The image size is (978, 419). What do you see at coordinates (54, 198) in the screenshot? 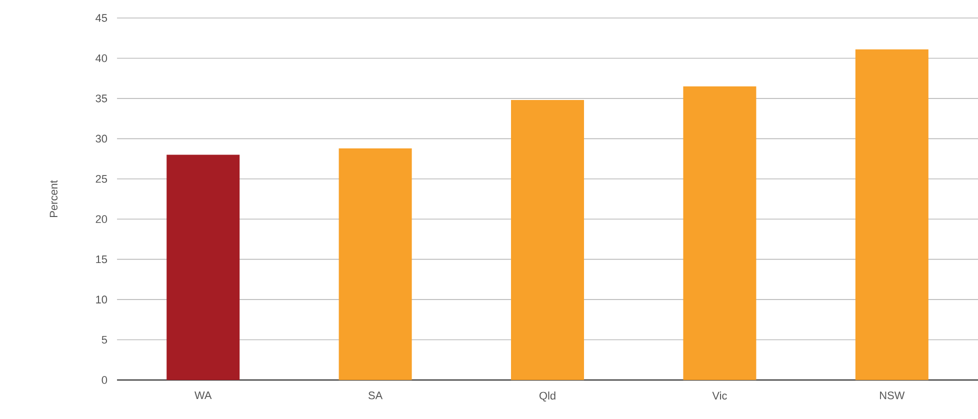
I see `y-axis-title: Percent` at bounding box center [54, 198].